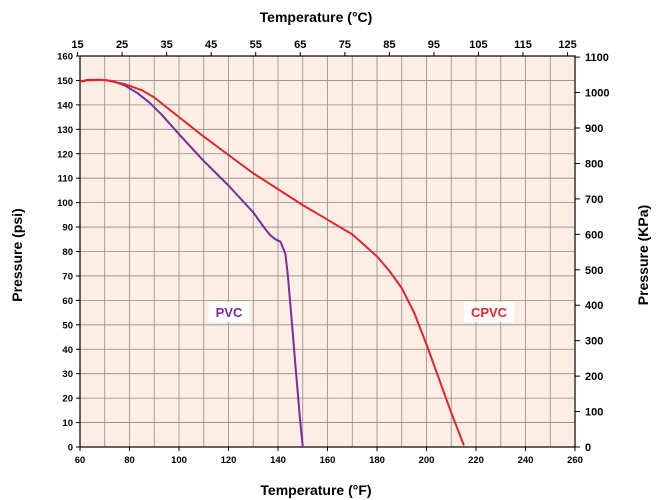 This screenshot has height=500, width=660. I want to click on x-axis-bottom-tick-labels: 60 80 100 120 140 160 180 200 220 240 260, so click(329, 460).